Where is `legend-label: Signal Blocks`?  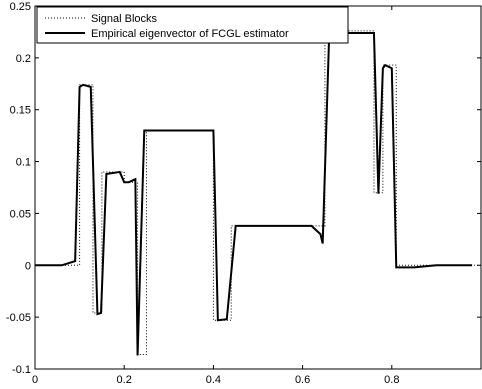
legend-label: Signal Blocks is located at coordinates (124, 19).